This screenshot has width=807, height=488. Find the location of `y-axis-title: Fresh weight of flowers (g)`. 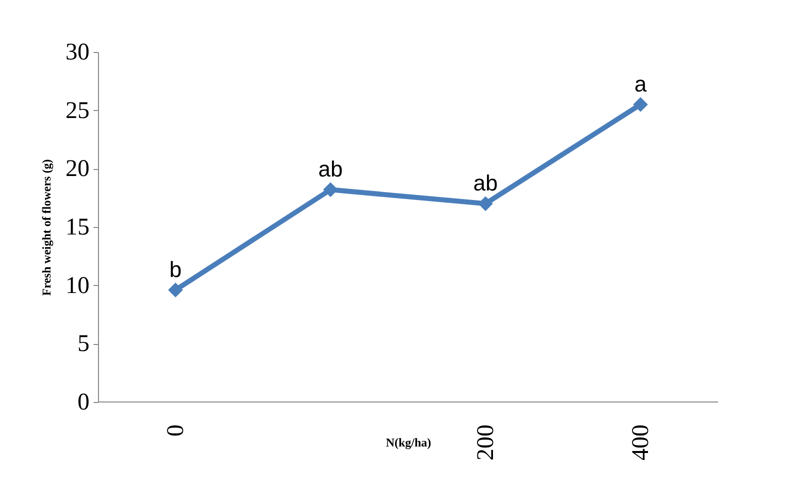

y-axis-title: Fresh weight of flowers (g) is located at coordinates (47, 227).